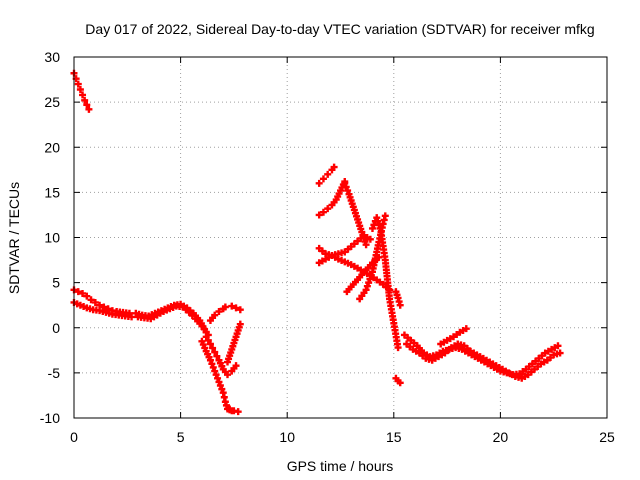 This screenshot has width=640, height=480. I want to click on x-tick-label: 25, so click(607, 437).